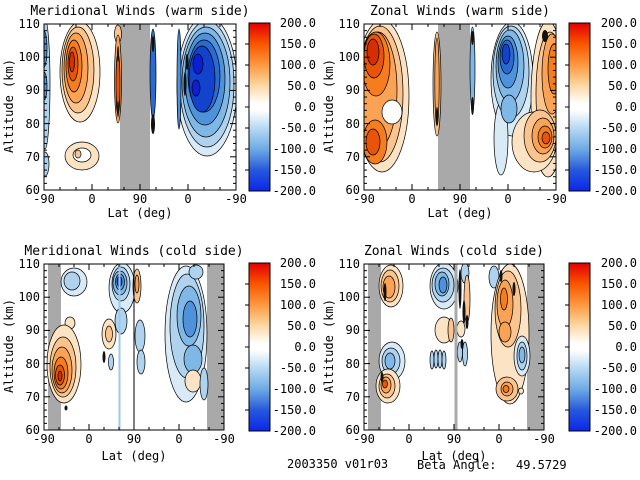 The height and width of the screenshot is (480, 640). Describe the element at coordinates (134, 251) in the screenshot. I see `title-meridional-cold: Meridional Winds (cold side)` at that location.